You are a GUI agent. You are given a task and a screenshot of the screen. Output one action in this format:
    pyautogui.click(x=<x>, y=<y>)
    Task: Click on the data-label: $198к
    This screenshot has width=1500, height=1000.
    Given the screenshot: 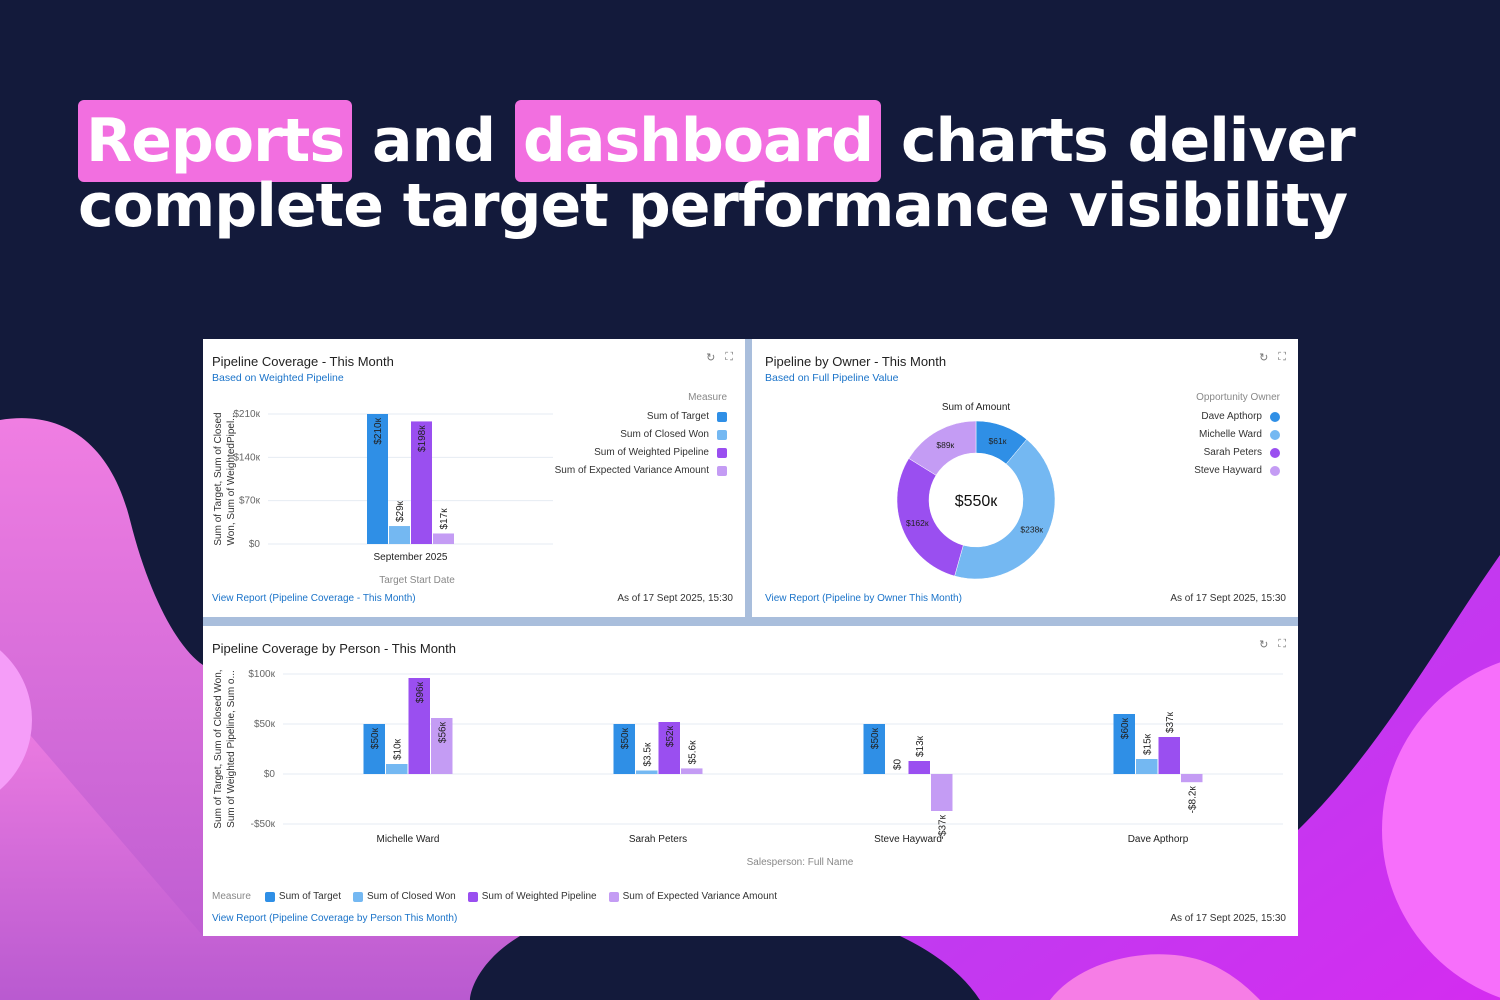 What is the action you would take?
    pyautogui.click(x=422, y=438)
    